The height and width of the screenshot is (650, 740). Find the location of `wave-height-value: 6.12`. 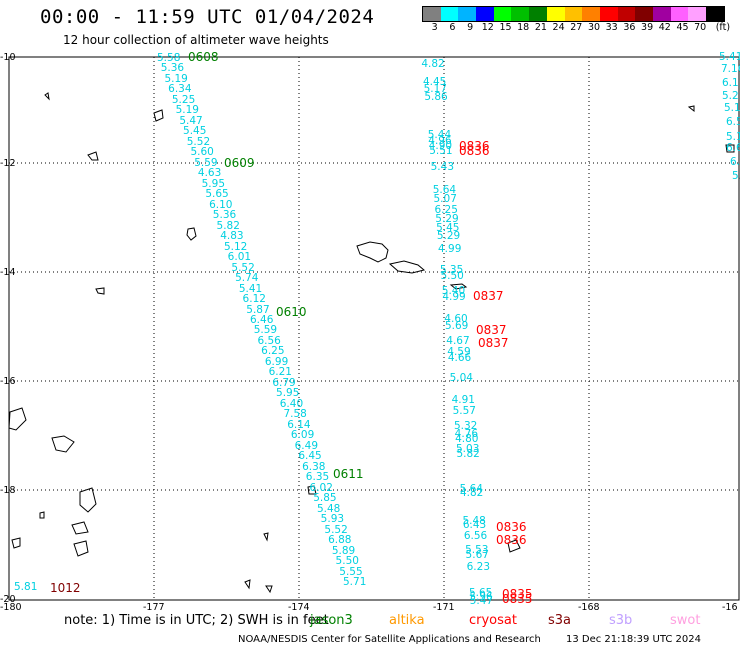

wave-height-value: 6.12 is located at coordinates (254, 299).